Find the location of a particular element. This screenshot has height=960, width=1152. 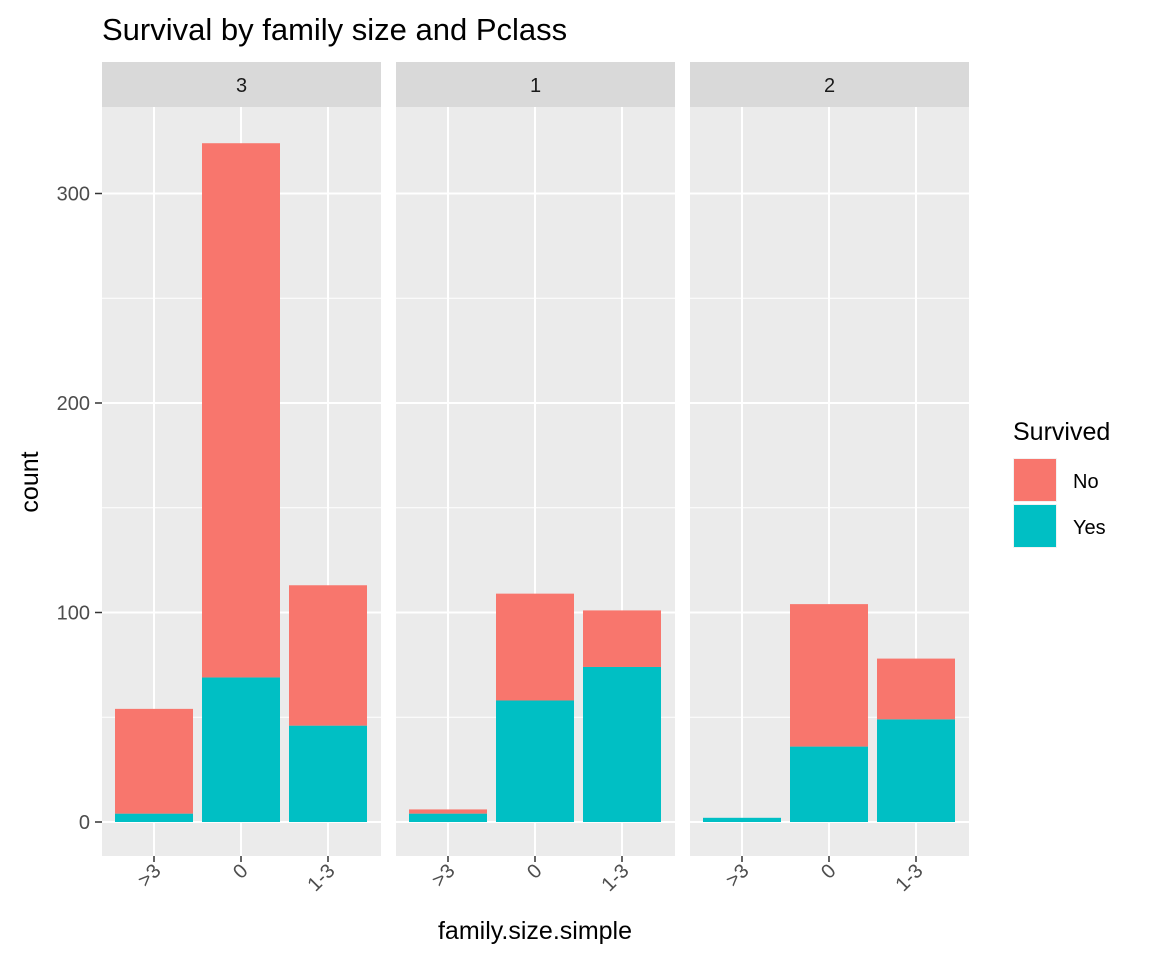

x-axis-title: family.size.simple is located at coordinates (535, 931).